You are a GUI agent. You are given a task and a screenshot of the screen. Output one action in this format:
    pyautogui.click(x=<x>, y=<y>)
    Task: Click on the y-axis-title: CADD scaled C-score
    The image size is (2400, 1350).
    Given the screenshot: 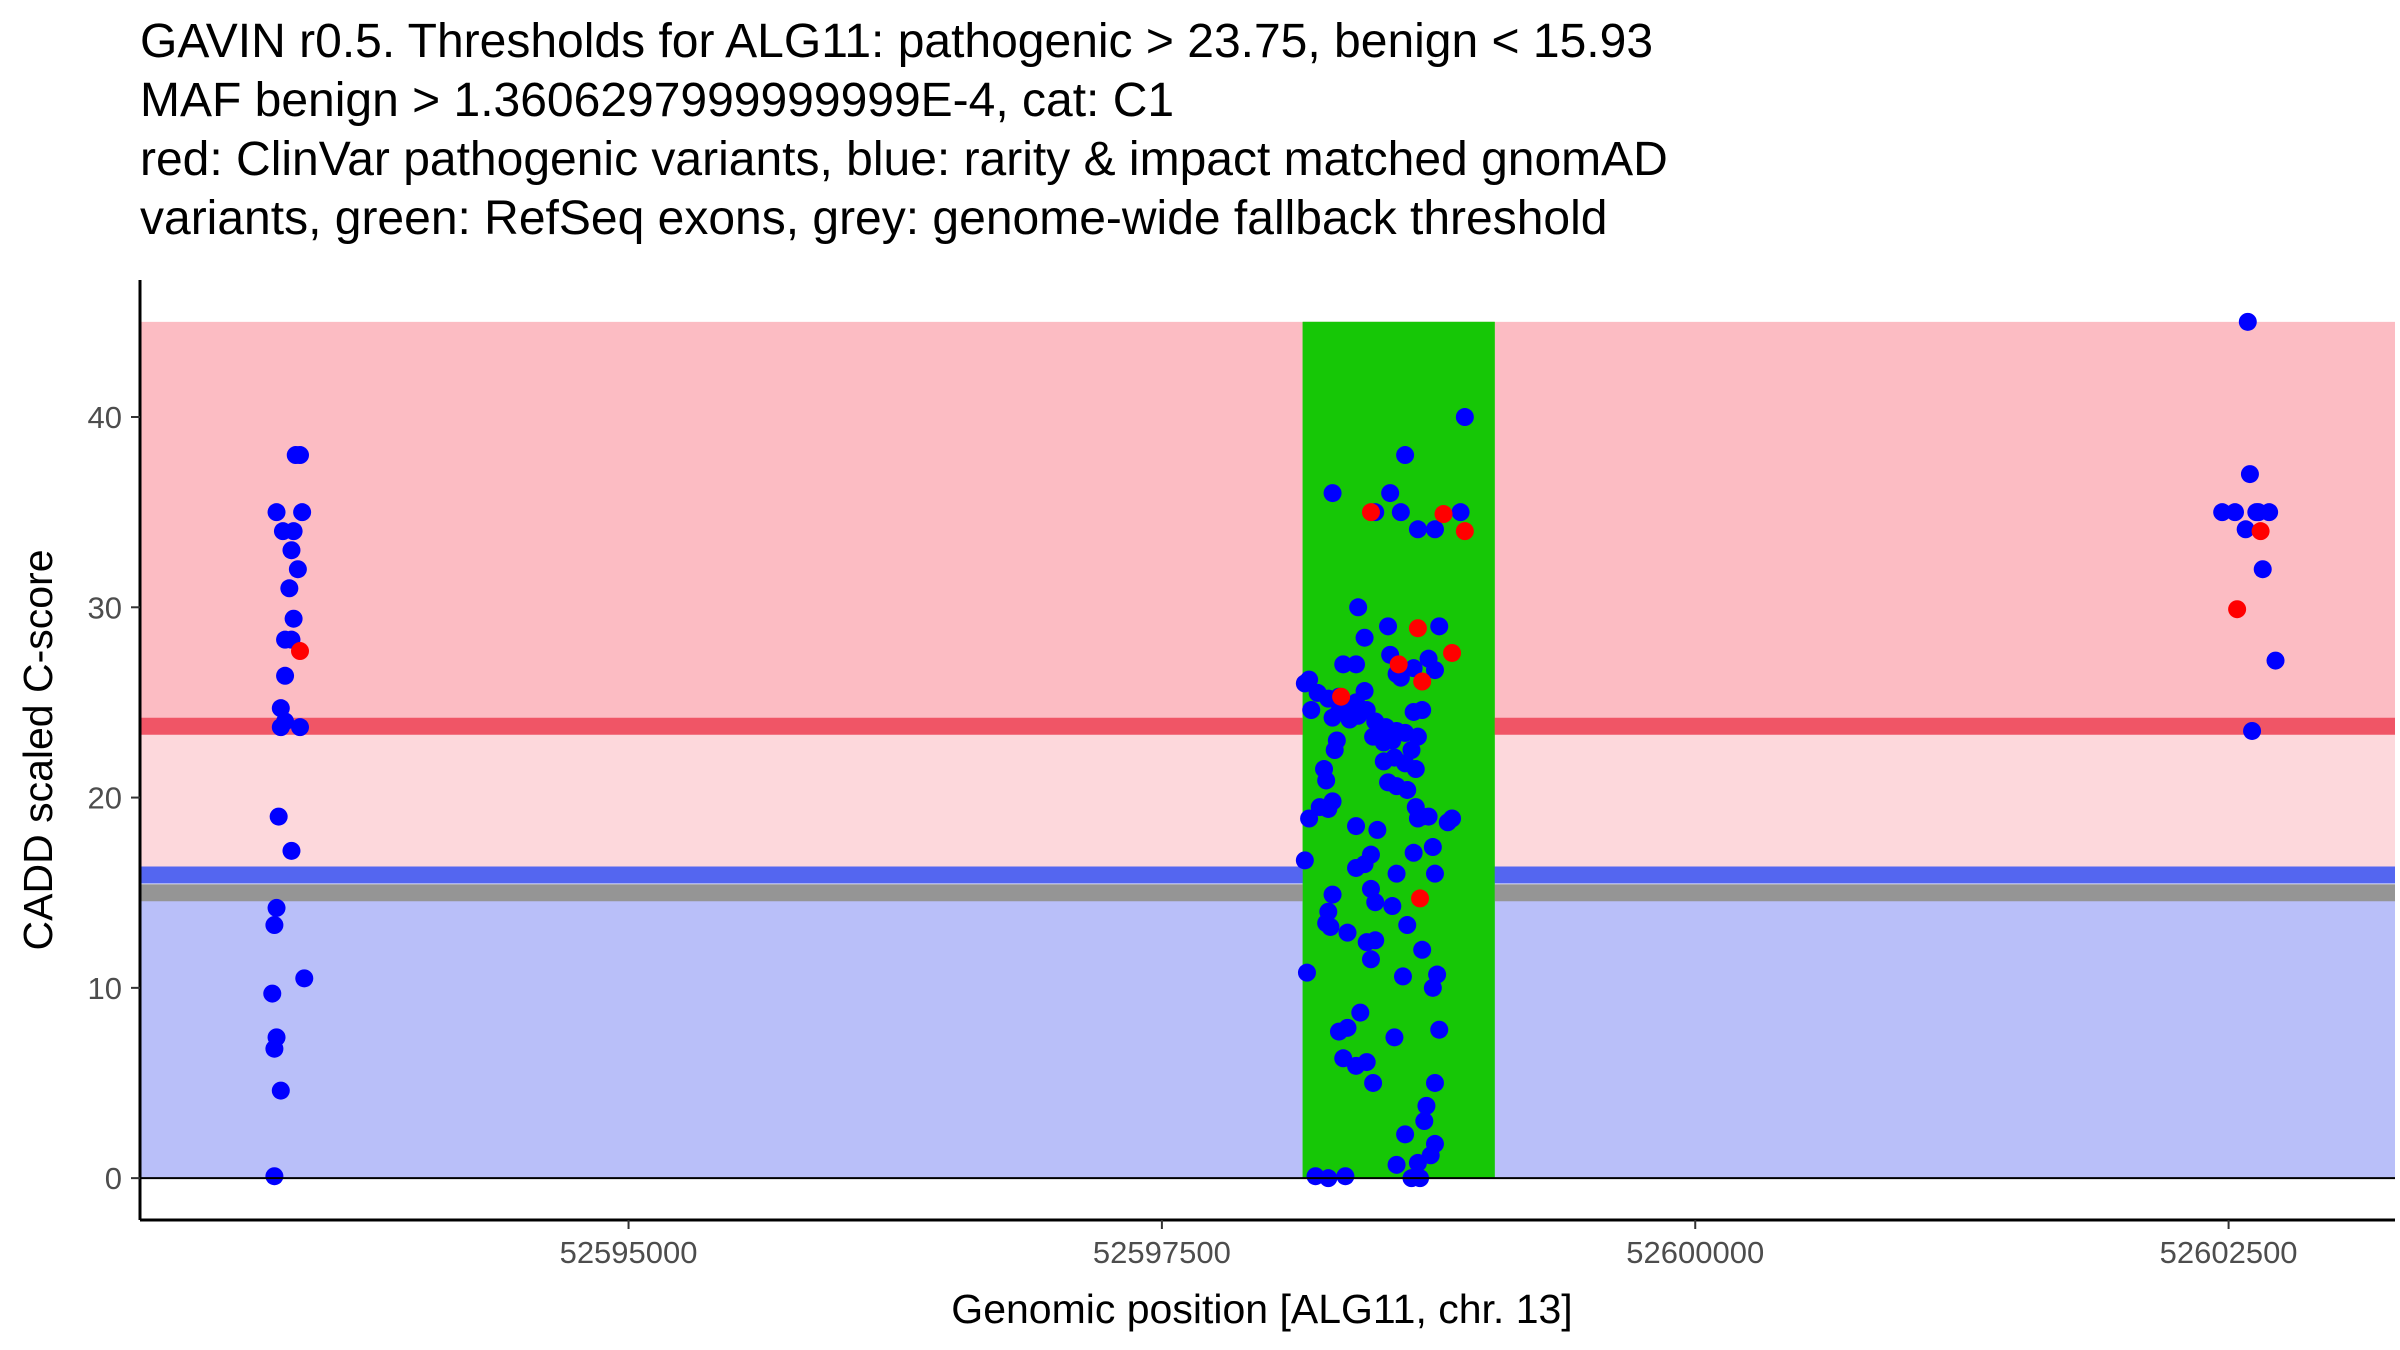 What is the action you would take?
    pyautogui.click(x=38, y=750)
    